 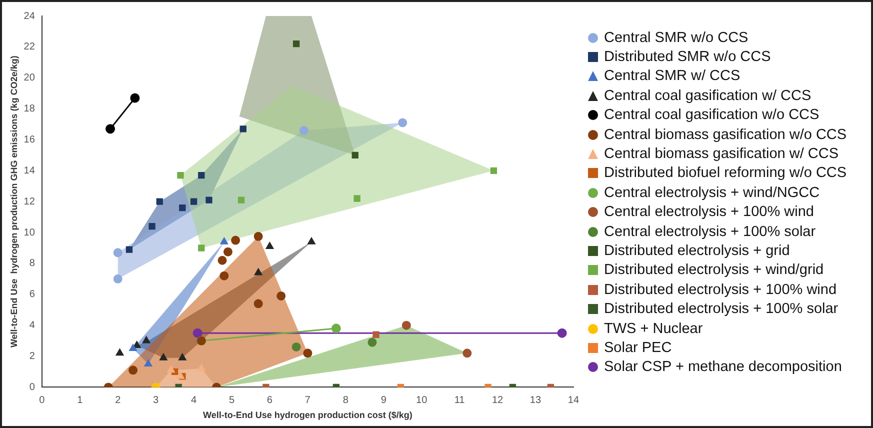 What do you see at coordinates (723, 367) in the screenshot?
I see `legend-label: Solar CSP + methane decomposition` at bounding box center [723, 367].